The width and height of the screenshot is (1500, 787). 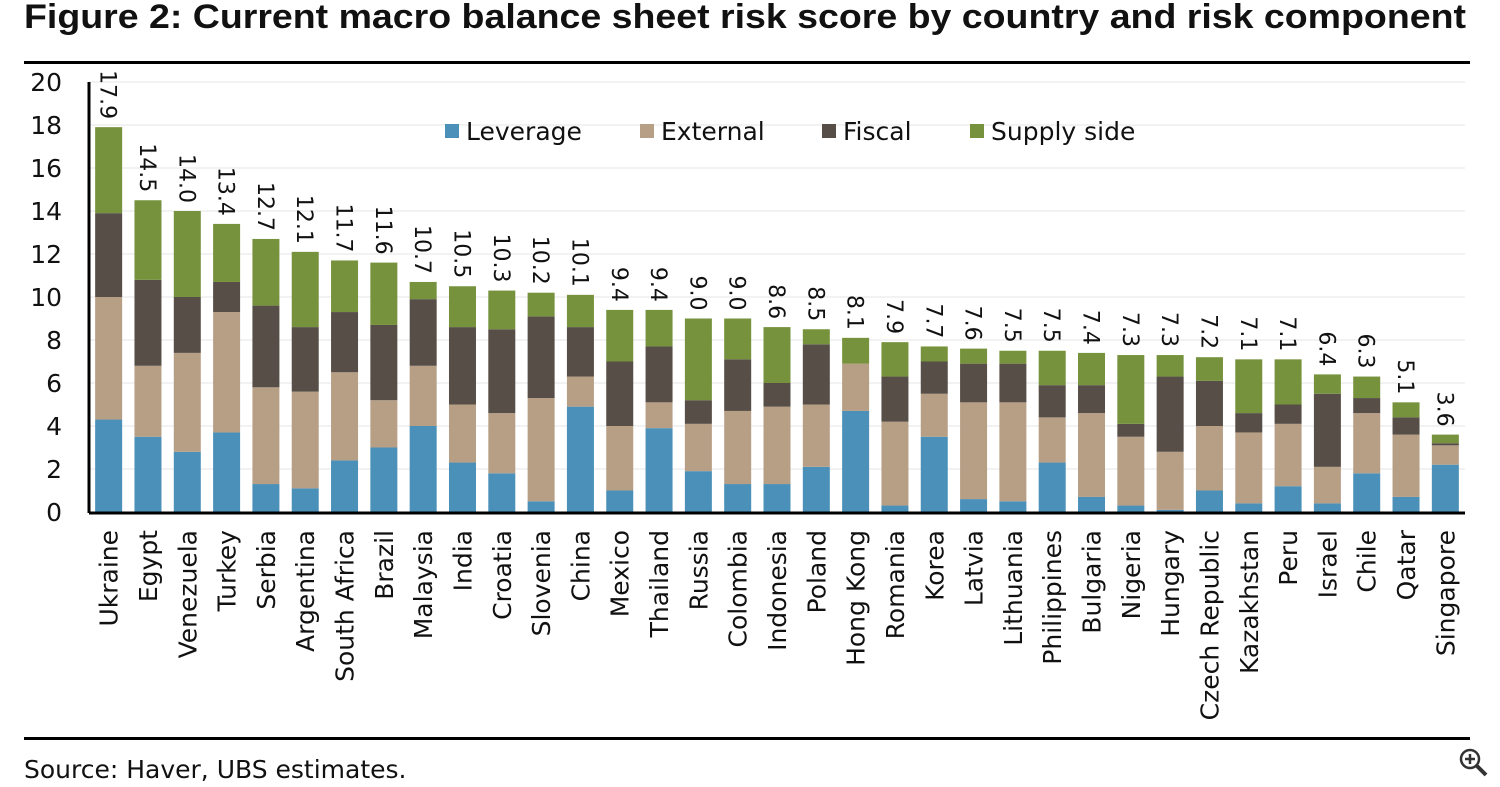 I want to click on x-tick-label: Malaysia, so click(x=423, y=584).